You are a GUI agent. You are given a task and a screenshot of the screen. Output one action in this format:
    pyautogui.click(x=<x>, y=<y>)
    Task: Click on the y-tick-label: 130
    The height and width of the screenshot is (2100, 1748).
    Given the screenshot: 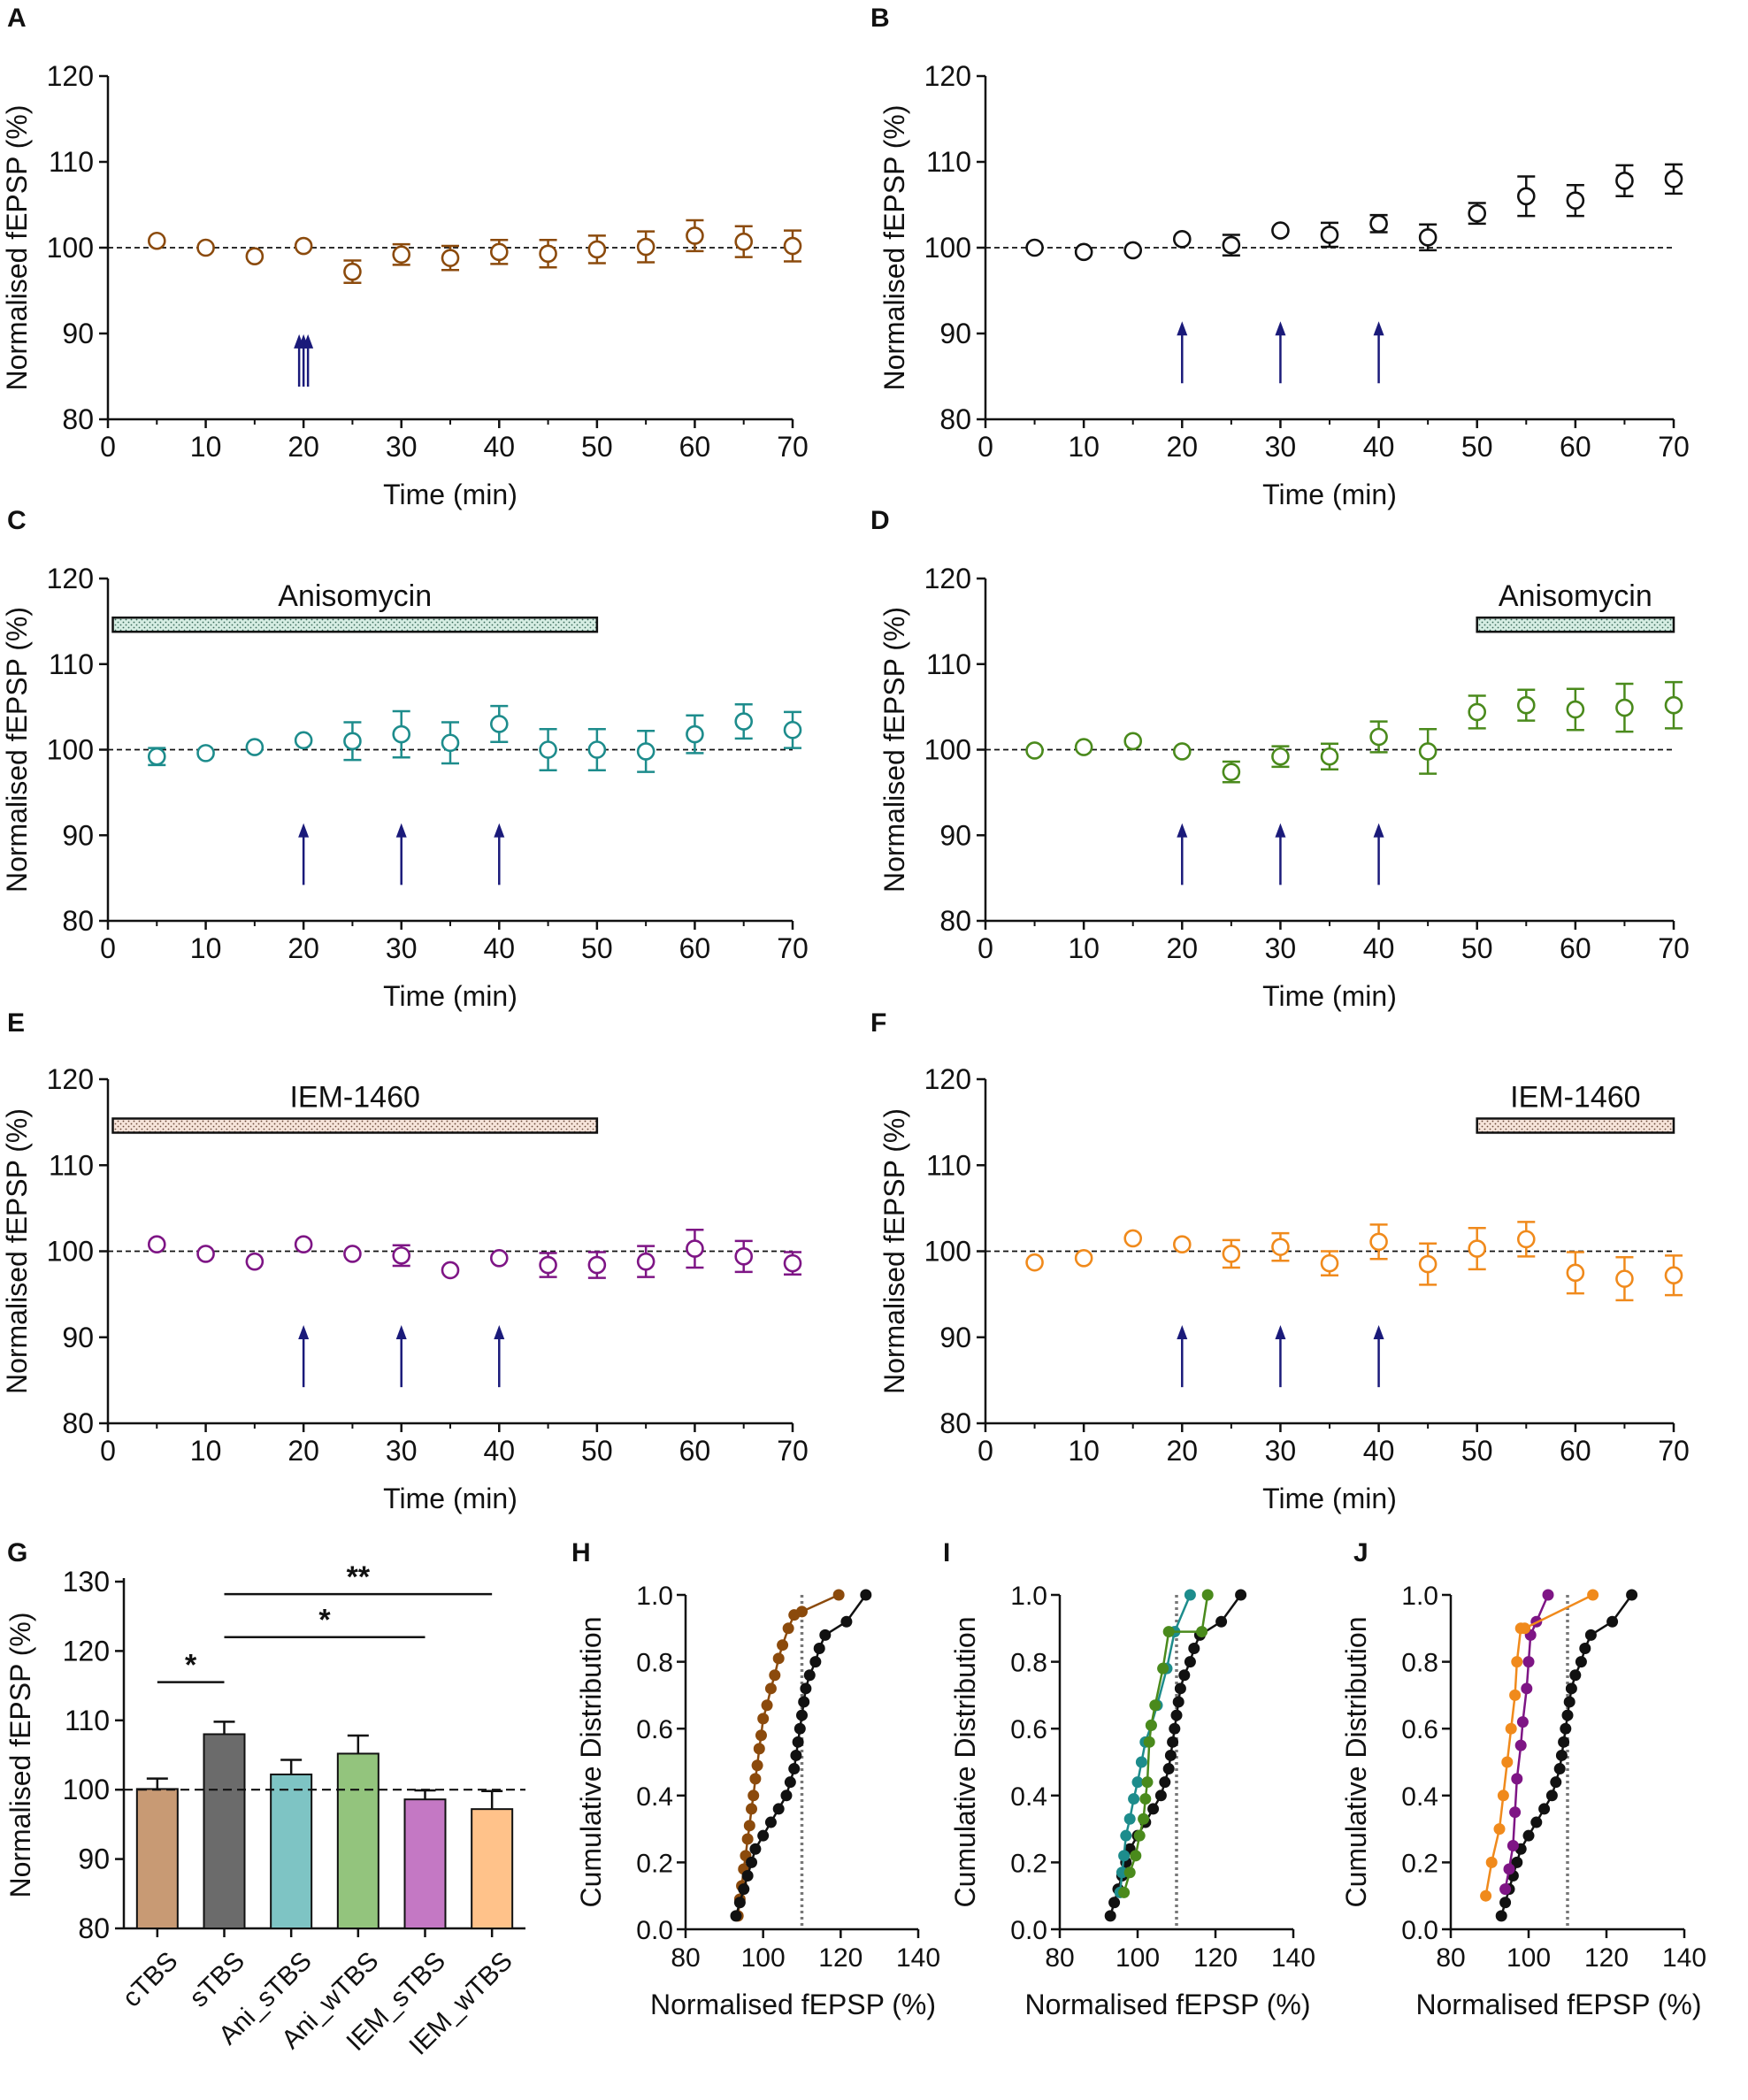 What is the action you would take?
    pyautogui.click(x=86, y=1582)
    